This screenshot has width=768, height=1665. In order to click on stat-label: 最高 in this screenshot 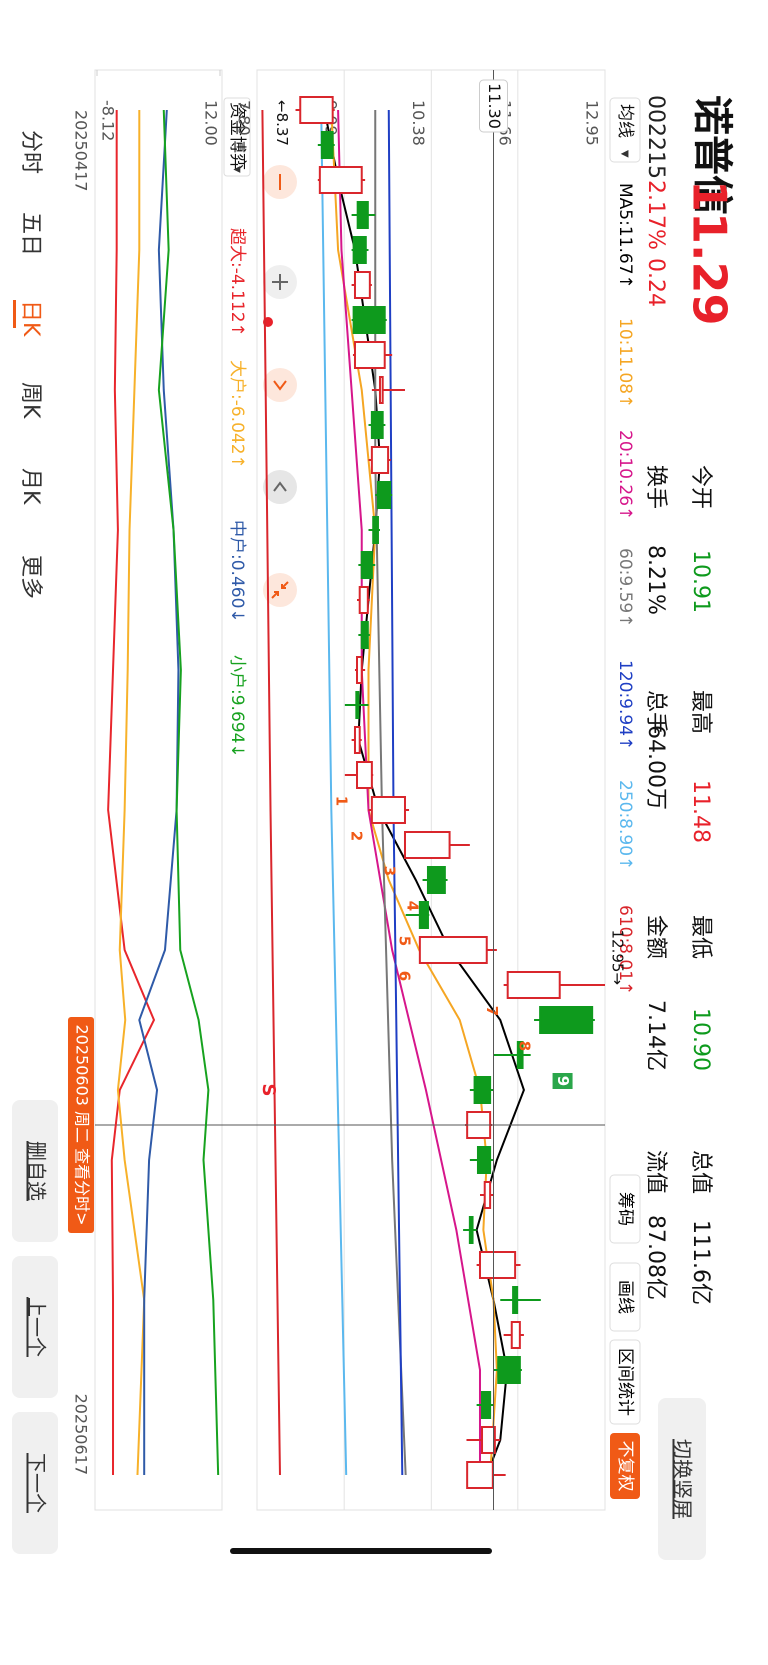, I will do `click(700, 712)`.